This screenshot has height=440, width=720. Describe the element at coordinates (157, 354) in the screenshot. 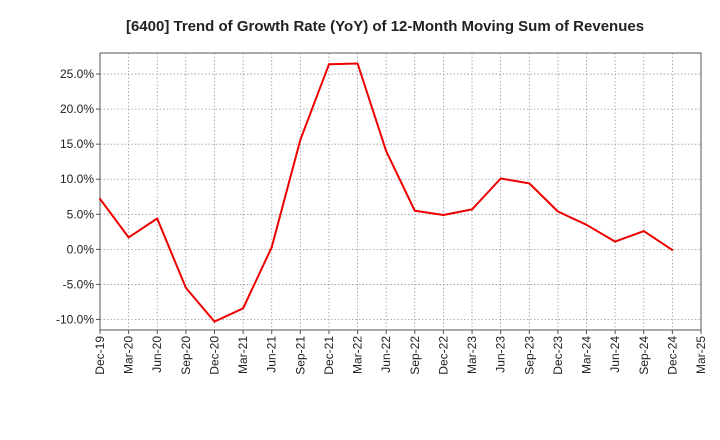

I see `x-tick-label: Jun-20` at that location.